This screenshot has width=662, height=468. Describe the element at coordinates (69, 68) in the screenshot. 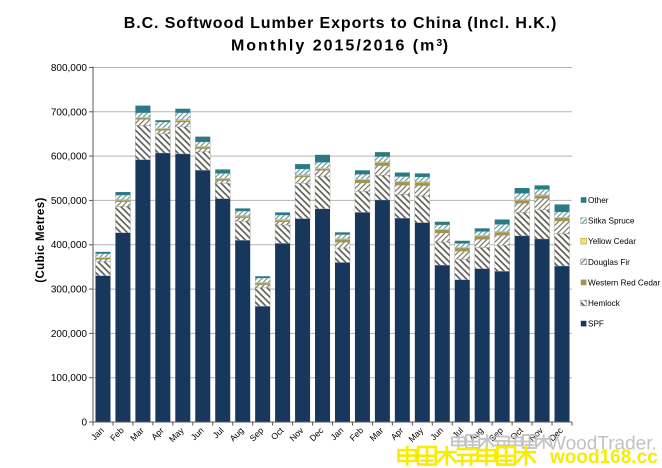

I see `svg-text: 800,000` at that location.